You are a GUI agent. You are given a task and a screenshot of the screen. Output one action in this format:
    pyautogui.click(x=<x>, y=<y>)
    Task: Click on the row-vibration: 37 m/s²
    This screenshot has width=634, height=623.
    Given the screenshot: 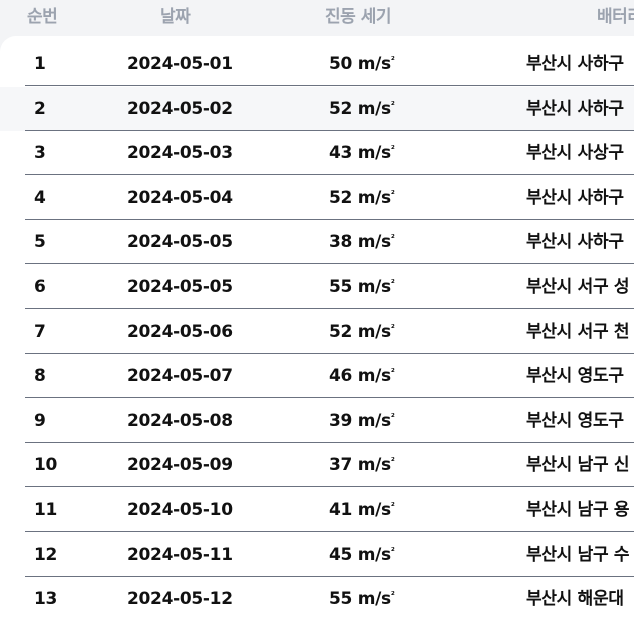 What is the action you would take?
    pyautogui.click(x=362, y=465)
    